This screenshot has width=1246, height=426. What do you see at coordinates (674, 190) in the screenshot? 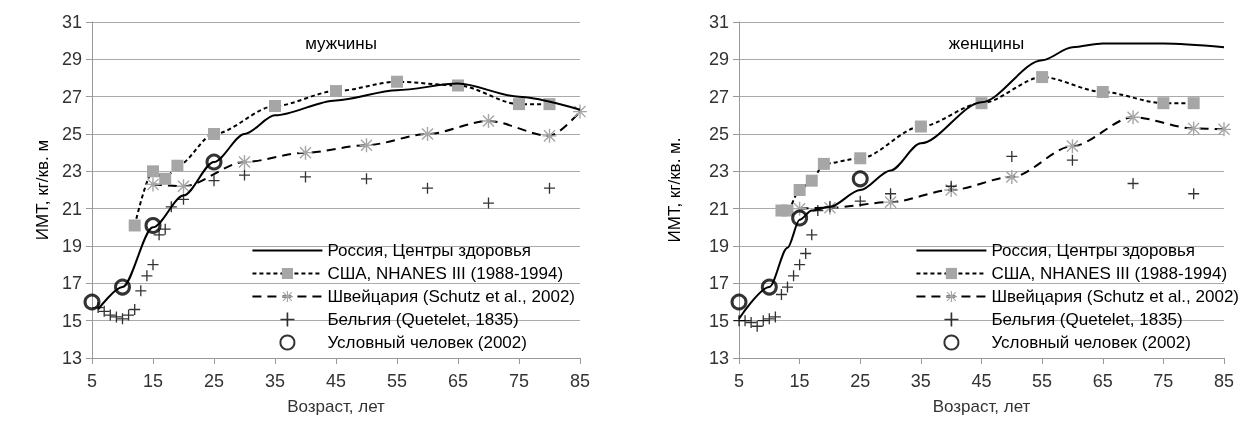
I see `y-axis-title: ИМТ, кг/кв. м.` at bounding box center [674, 190].